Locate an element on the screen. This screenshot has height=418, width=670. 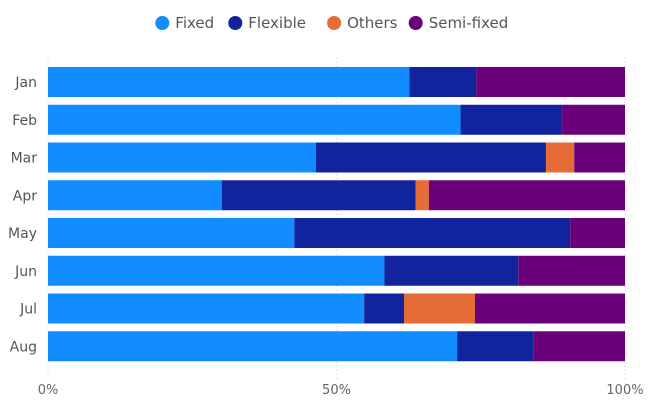
bar-feb-fixed is located at coordinates (254, 119).